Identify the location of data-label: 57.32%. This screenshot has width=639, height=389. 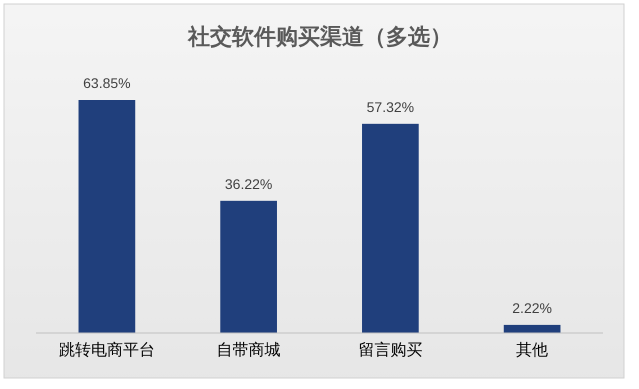
(390, 106).